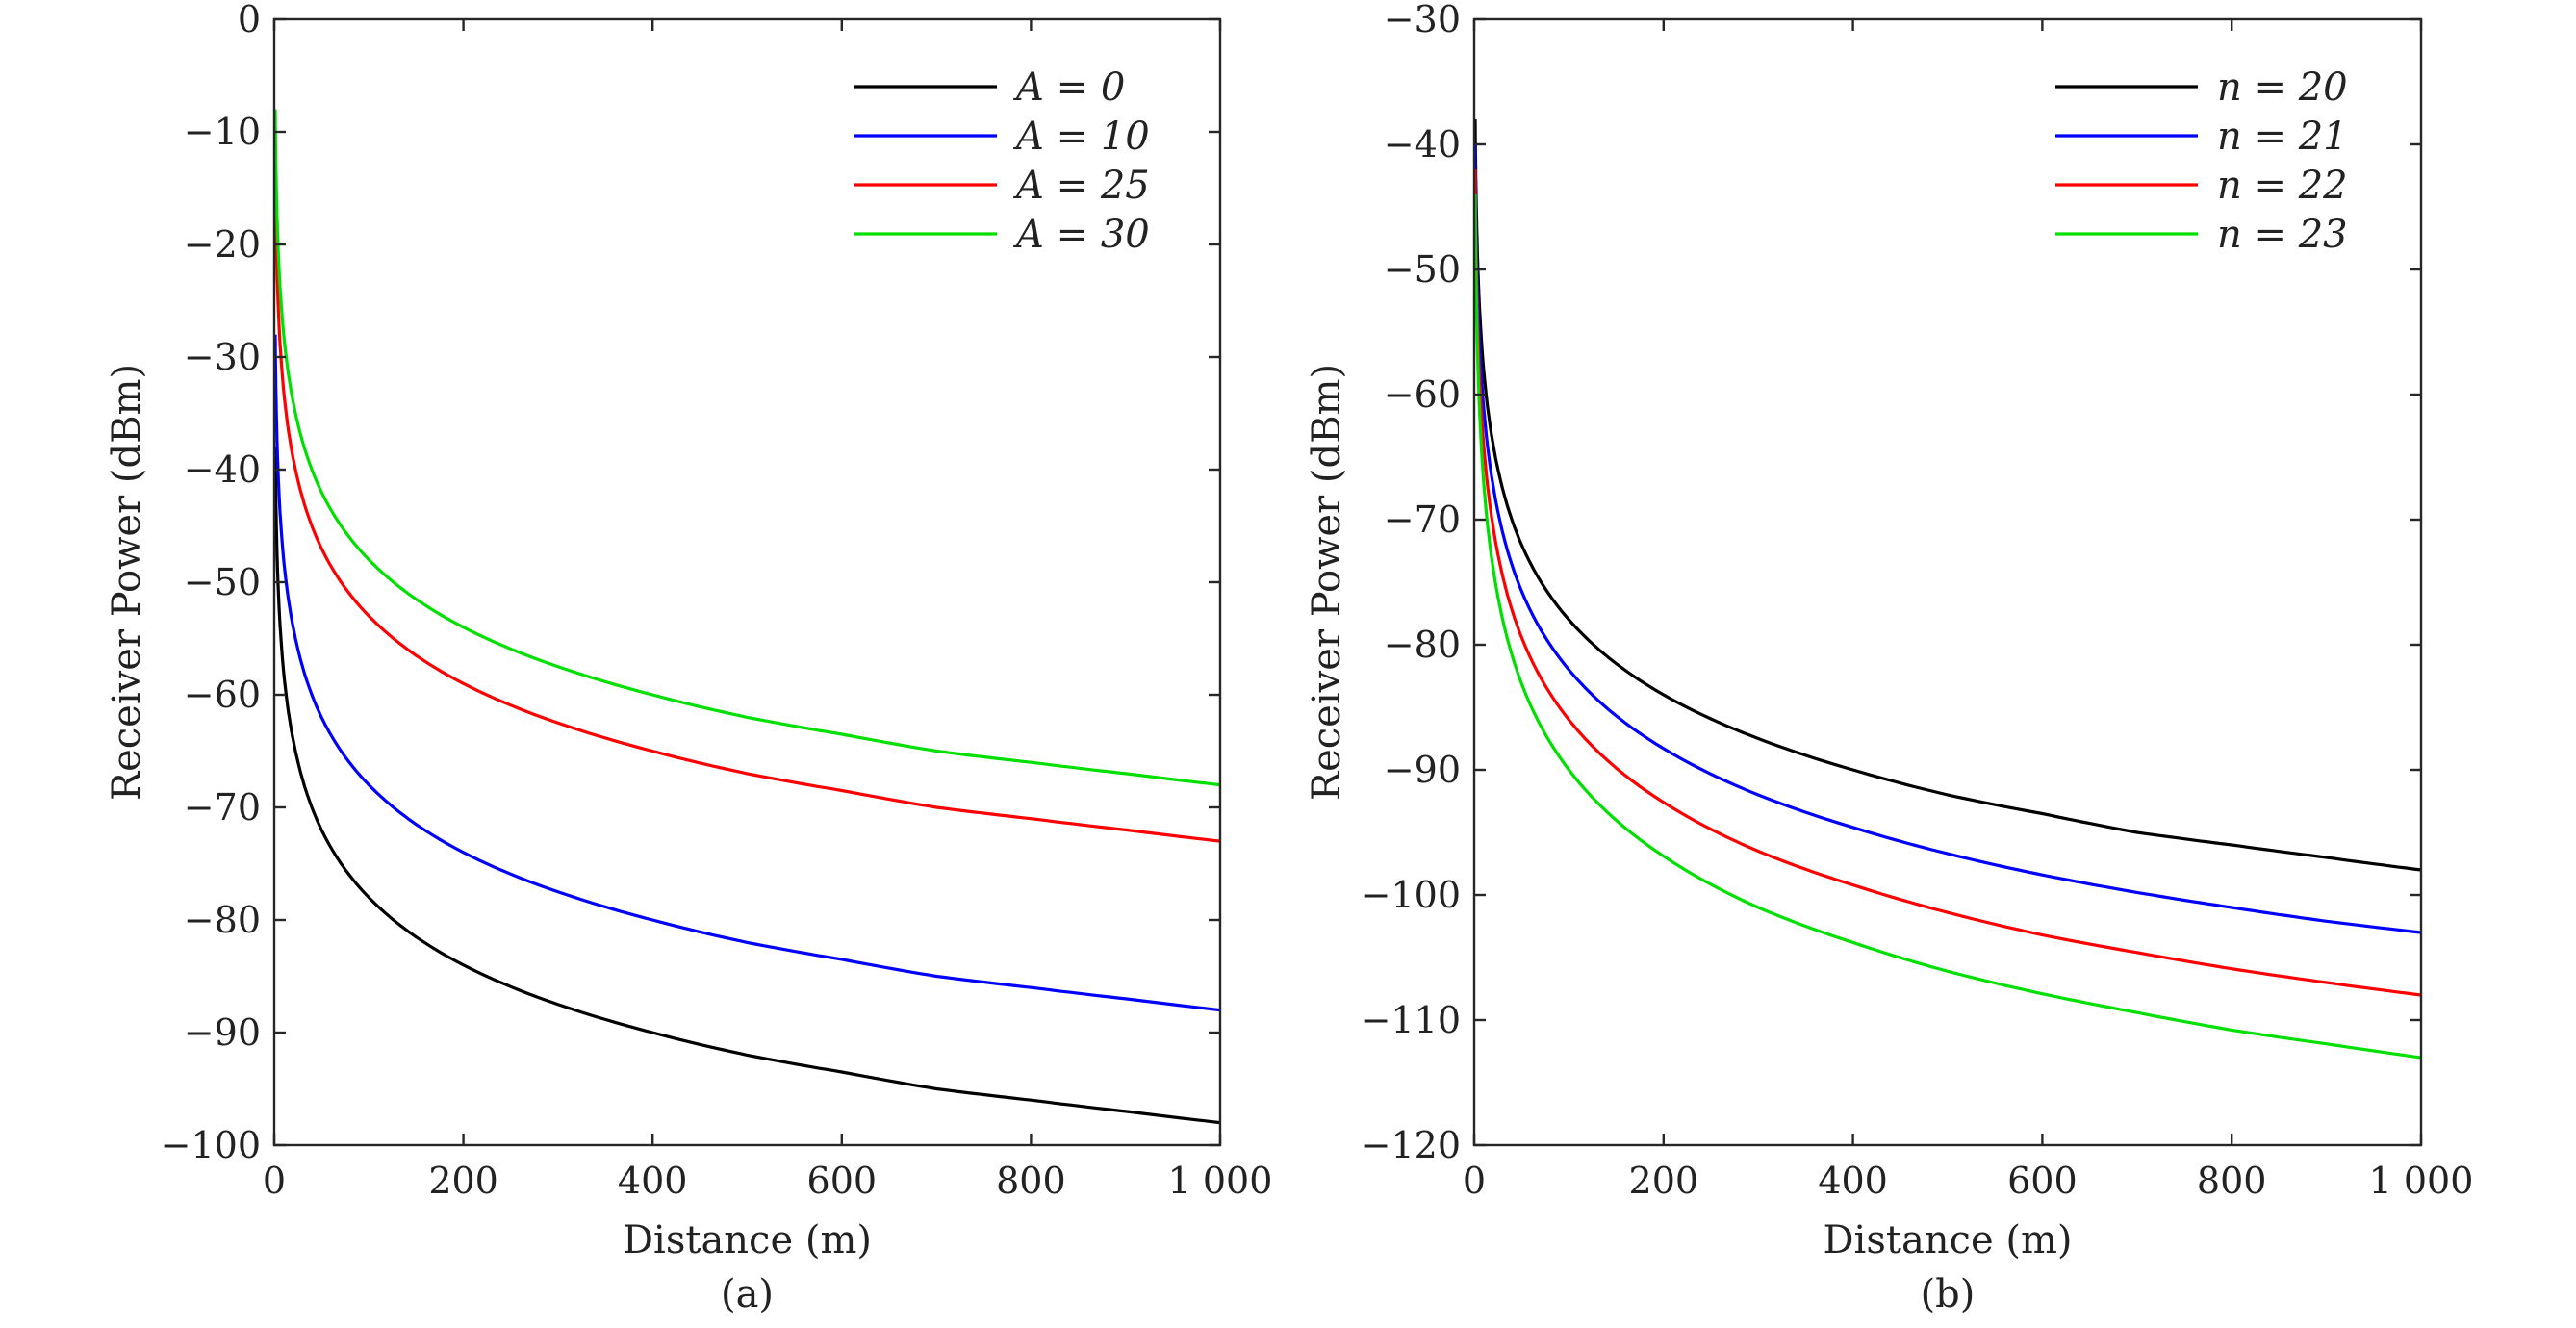 The height and width of the screenshot is (1328, 2576). Describe the element at coordinates (1002, 161) in the screenshot. I see `legend: A = 0 A = 10 A = 25 A = 30` at that location.